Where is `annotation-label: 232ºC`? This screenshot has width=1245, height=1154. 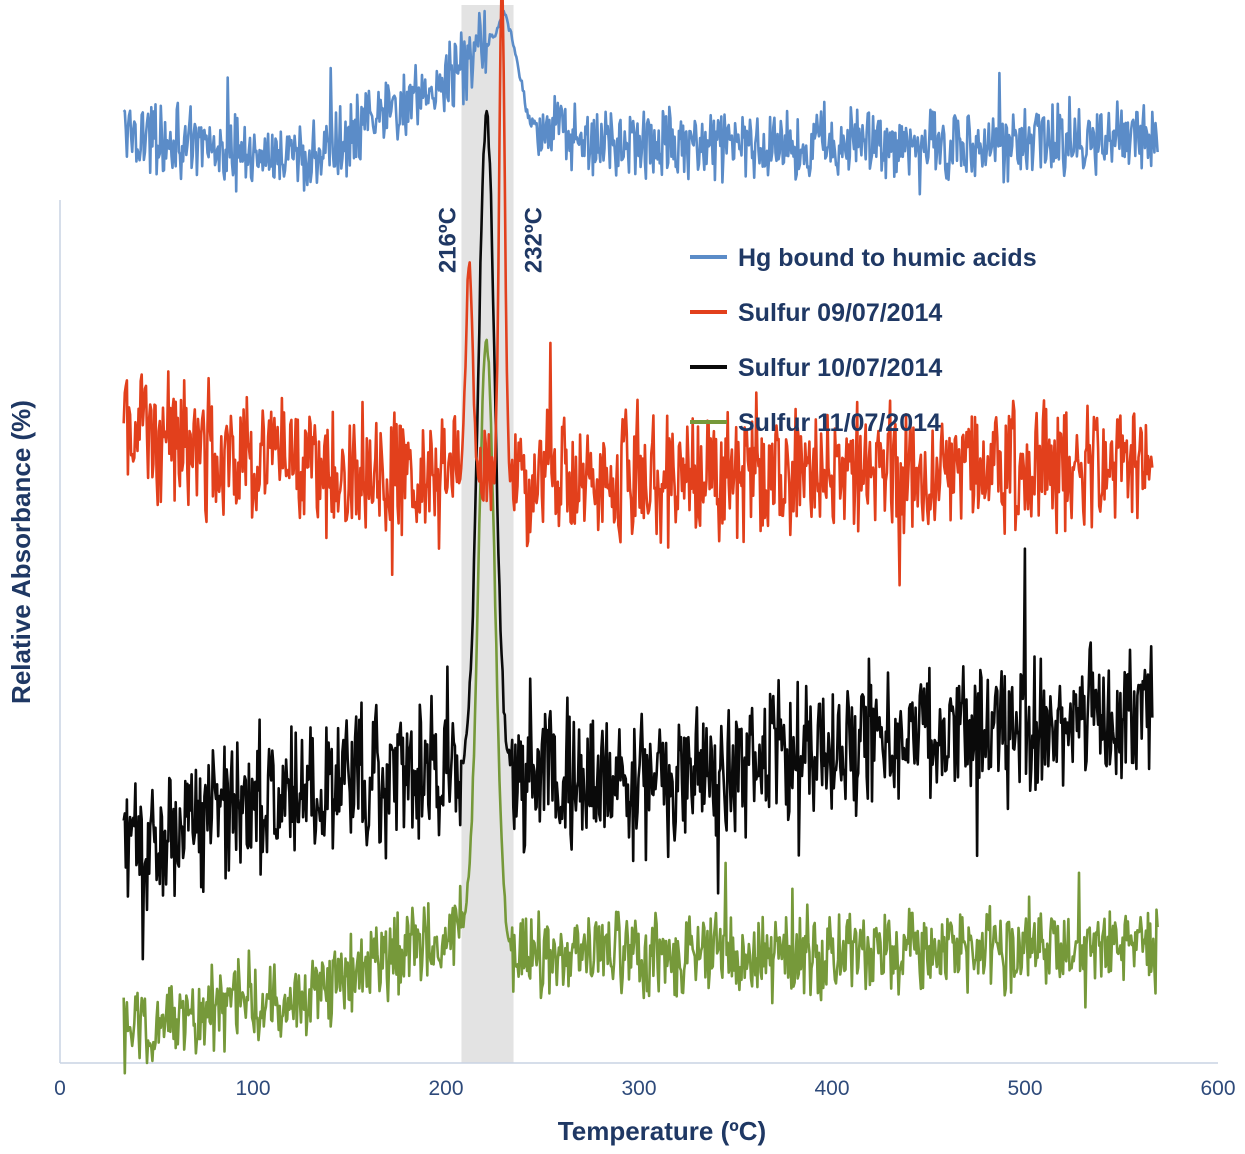 annotation-label: 232ºC is located at coordinates (534, 240).